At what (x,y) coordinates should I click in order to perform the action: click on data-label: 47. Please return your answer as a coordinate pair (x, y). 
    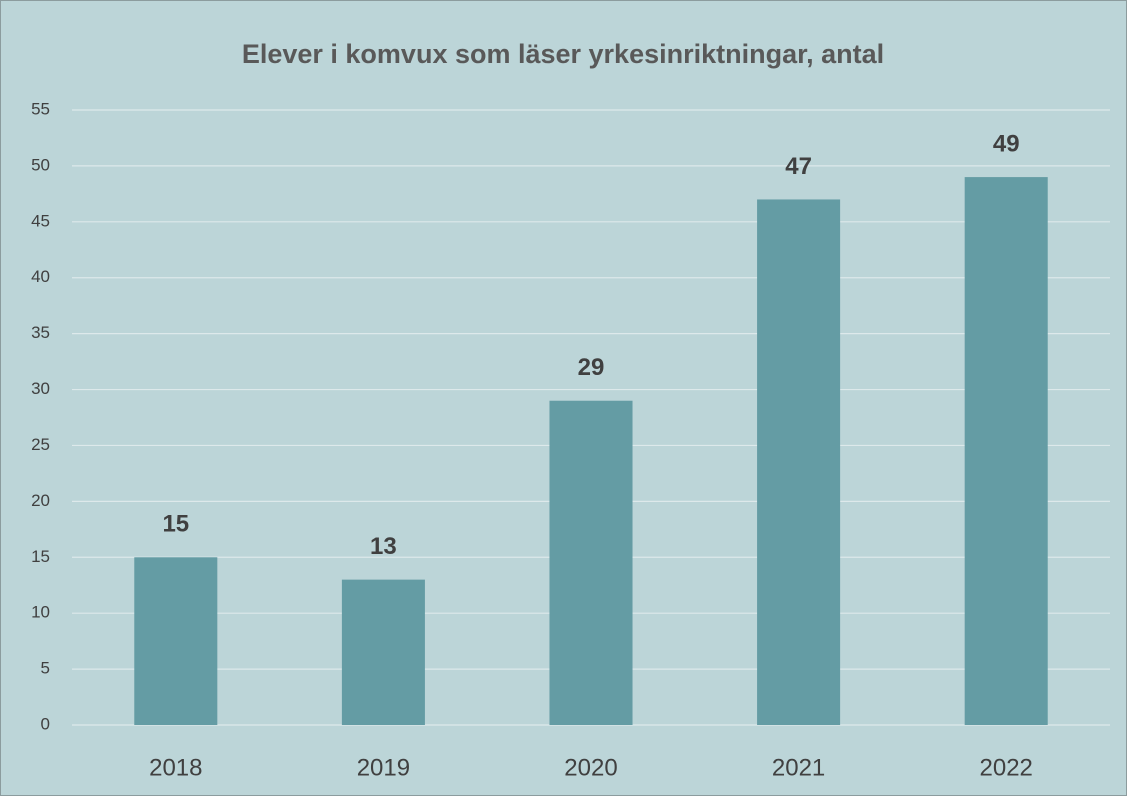
    Looking at the image, I should click on (798, 166).